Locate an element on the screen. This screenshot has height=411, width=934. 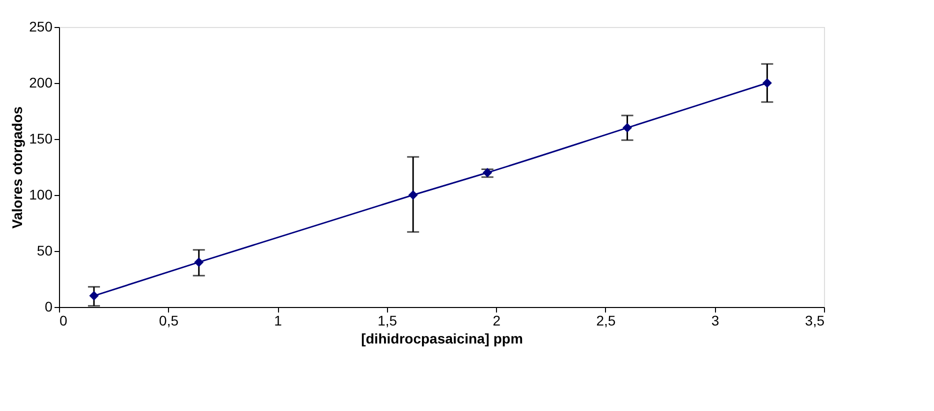
y-tick-label: 100 is located at coordinates (41, 194).